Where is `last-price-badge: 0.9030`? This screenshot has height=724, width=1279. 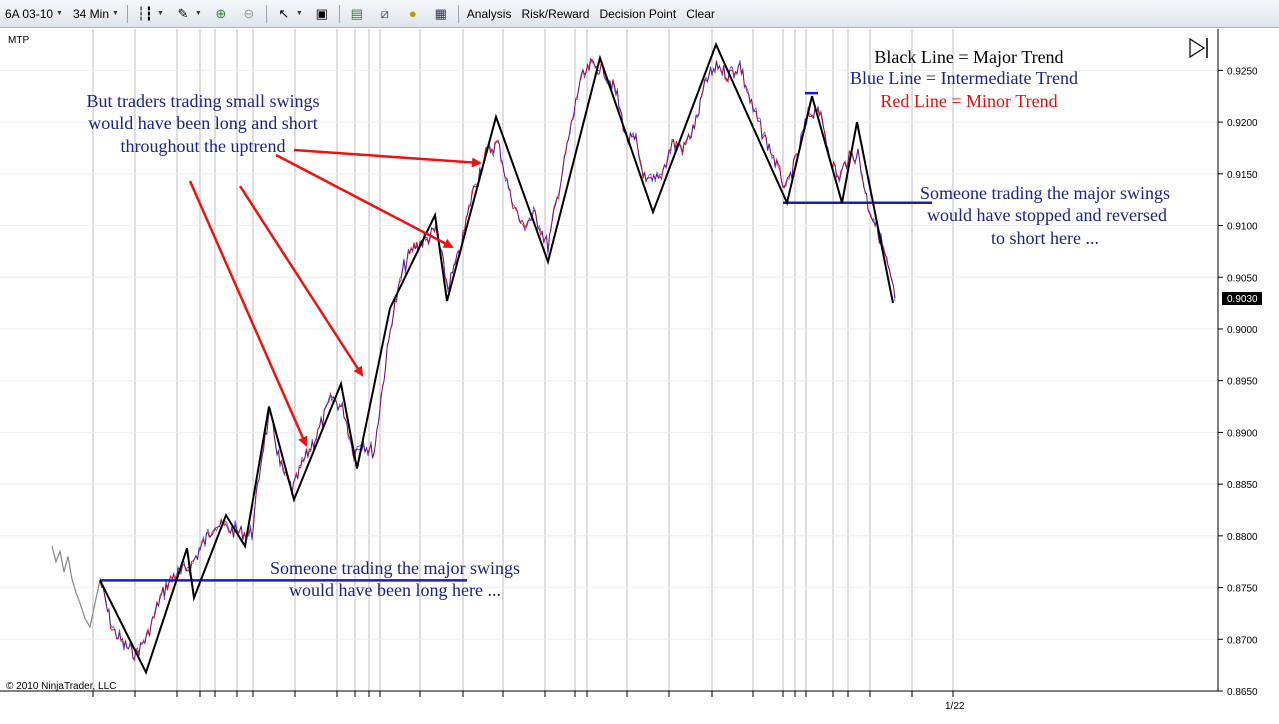 last-price-badge: 0.9030 is located at coordinates (1242, 298).